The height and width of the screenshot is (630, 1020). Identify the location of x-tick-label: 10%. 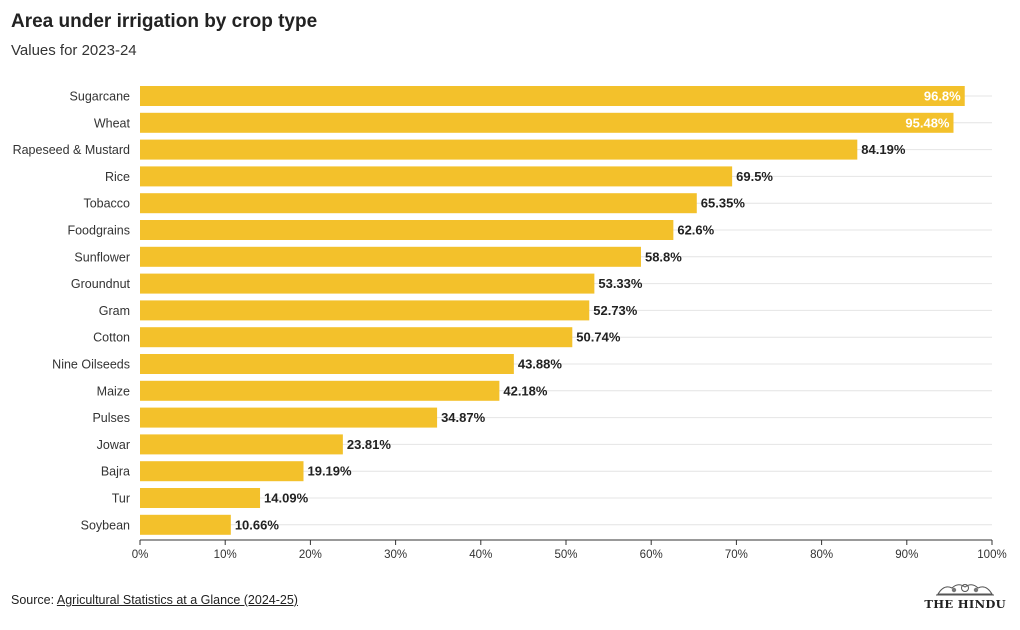
(225, 555).